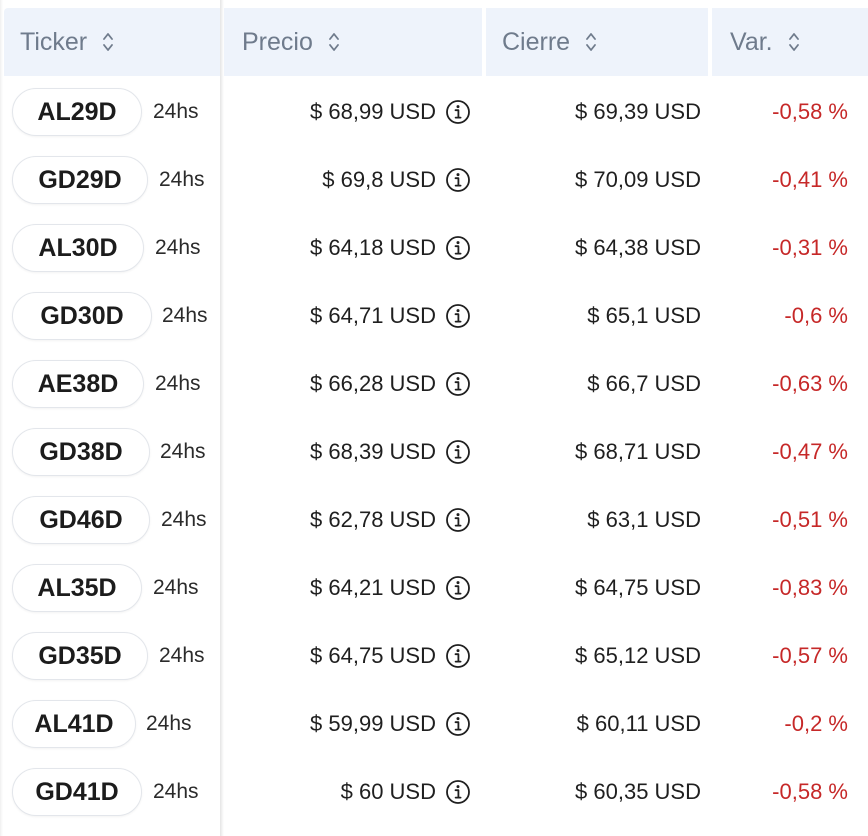 Image resolution: width=868 pixels, height=836 pixels. What do you see at coordinates (810, 451) in the screenshot?
I see `variation-cell: -0,47 %` at bounding box center [810, 451].